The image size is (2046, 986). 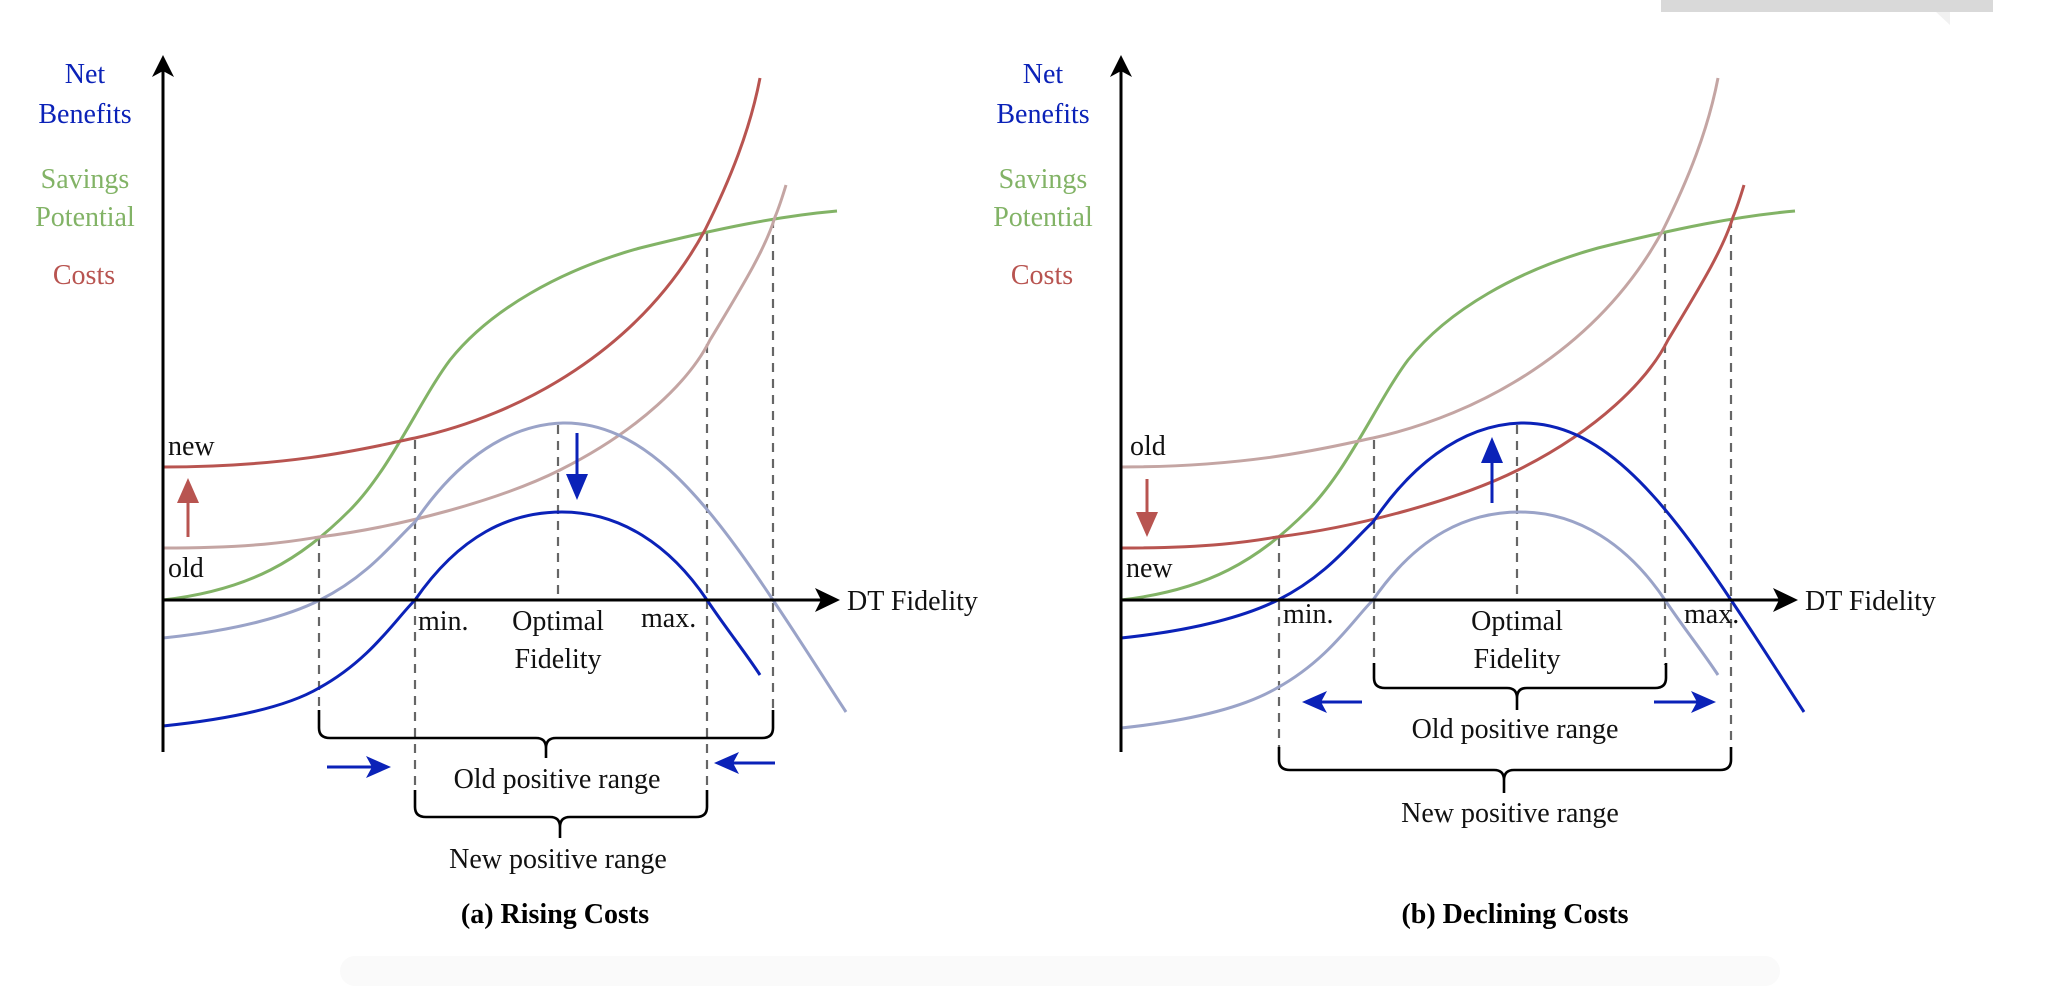 I want to click on cost-label-lower: old, so click(x=186, y=568).